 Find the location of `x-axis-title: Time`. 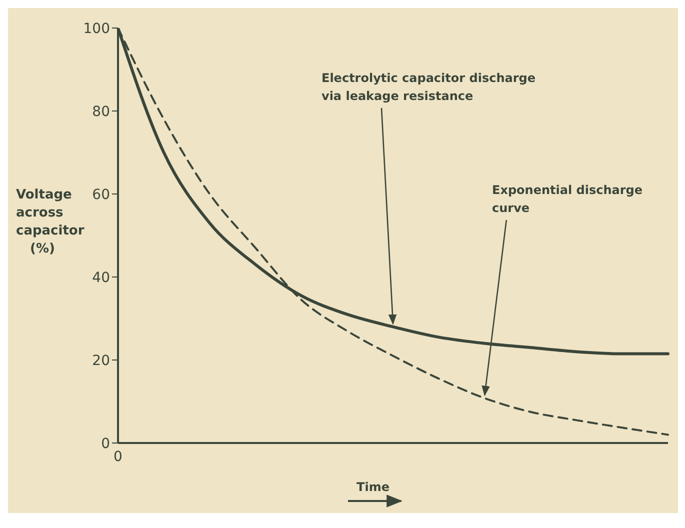

x-axis-title: Time is located at coordinates (373, 487).